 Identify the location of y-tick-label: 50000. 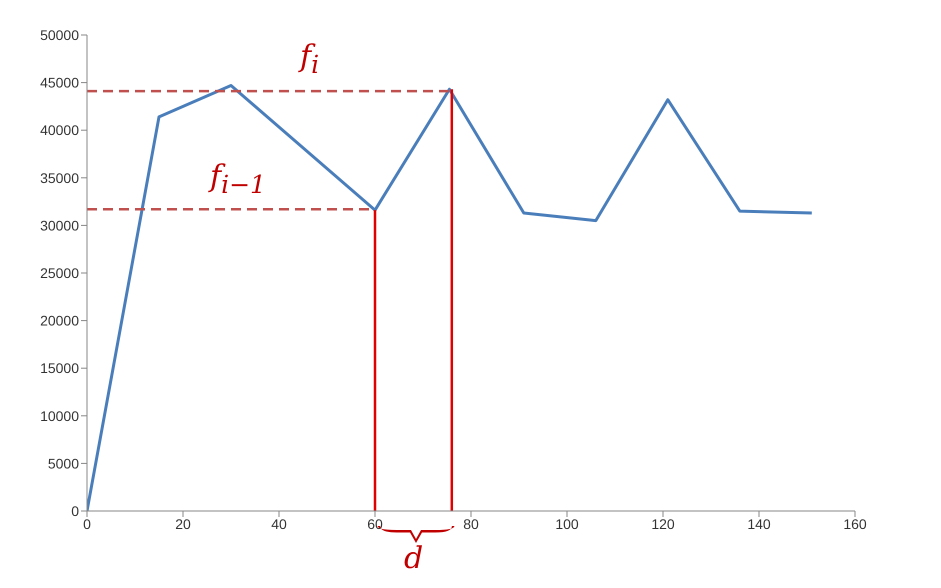
(60, 34).